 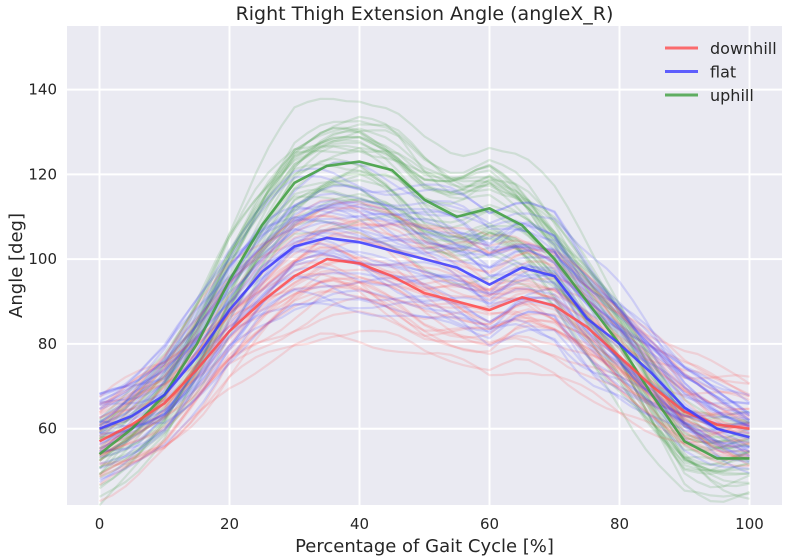 I want to click on legend-label-flat: flat, so click(x=723, y=72).